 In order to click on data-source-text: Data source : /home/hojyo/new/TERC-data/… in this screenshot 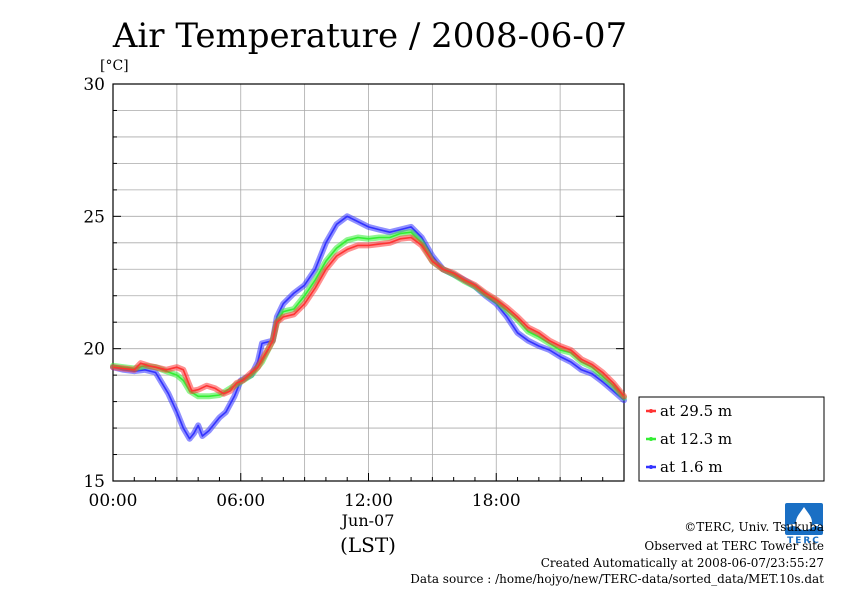, I will do `click(617, 579)`.